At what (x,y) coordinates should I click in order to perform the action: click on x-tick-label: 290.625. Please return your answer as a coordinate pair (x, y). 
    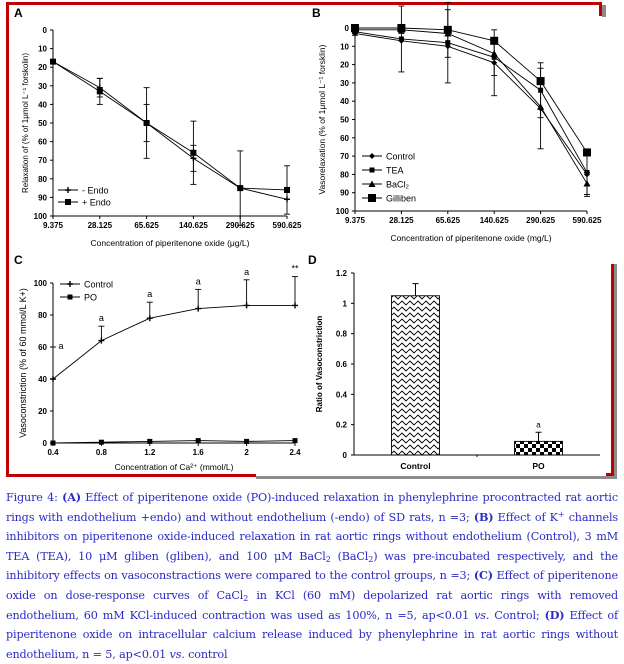
    Looking at the image, I should click on (540, 220).